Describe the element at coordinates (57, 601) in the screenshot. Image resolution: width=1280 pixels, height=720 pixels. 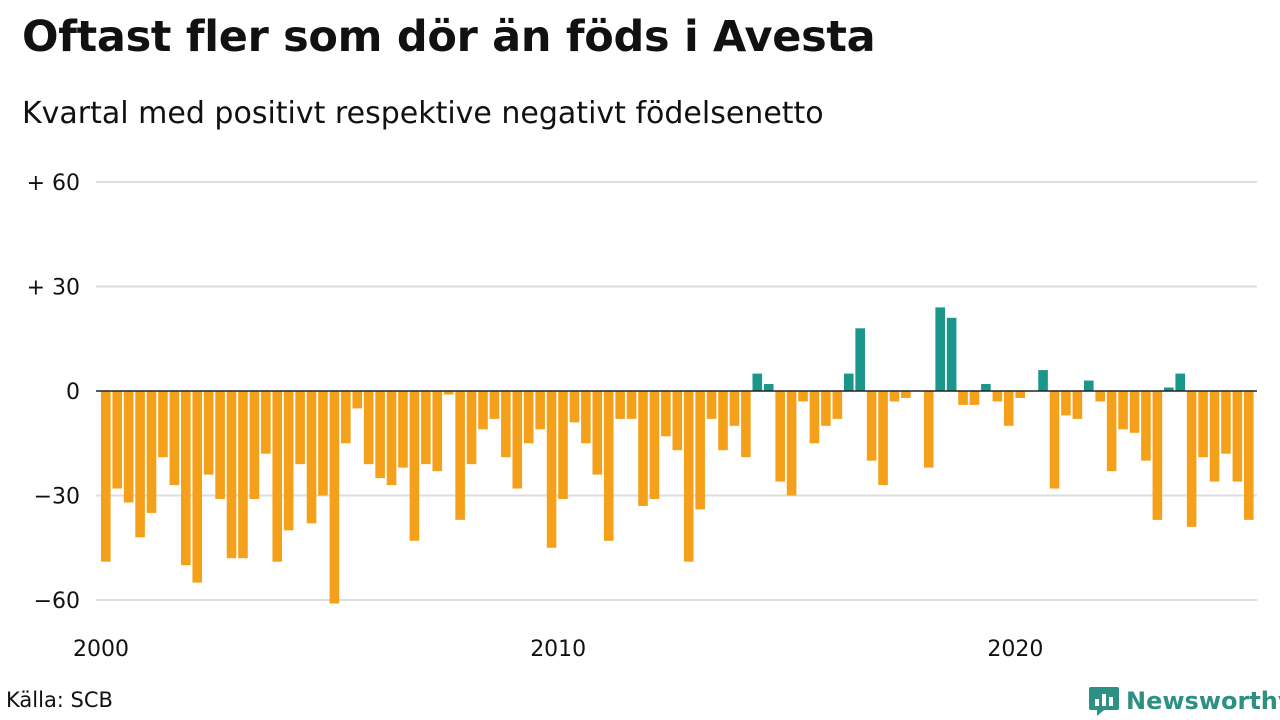
I see `y-tick-label: −60` at that location.